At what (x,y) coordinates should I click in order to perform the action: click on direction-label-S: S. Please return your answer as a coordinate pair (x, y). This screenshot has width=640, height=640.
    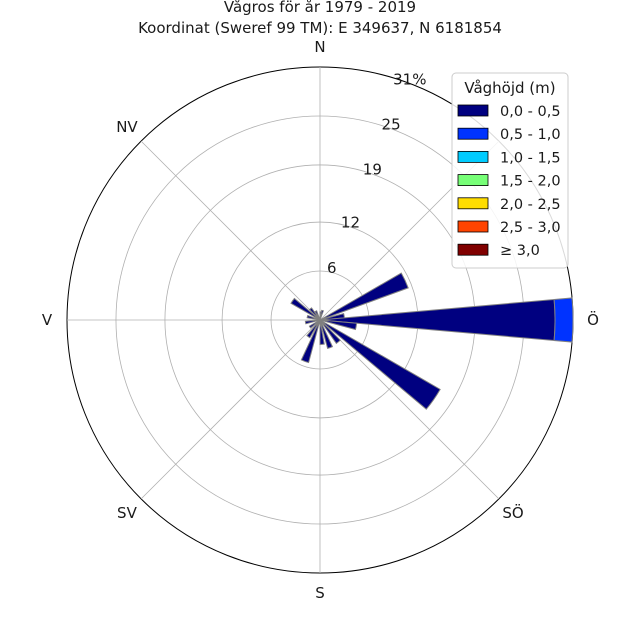
    Looking at the image, I should click on (320, 593).